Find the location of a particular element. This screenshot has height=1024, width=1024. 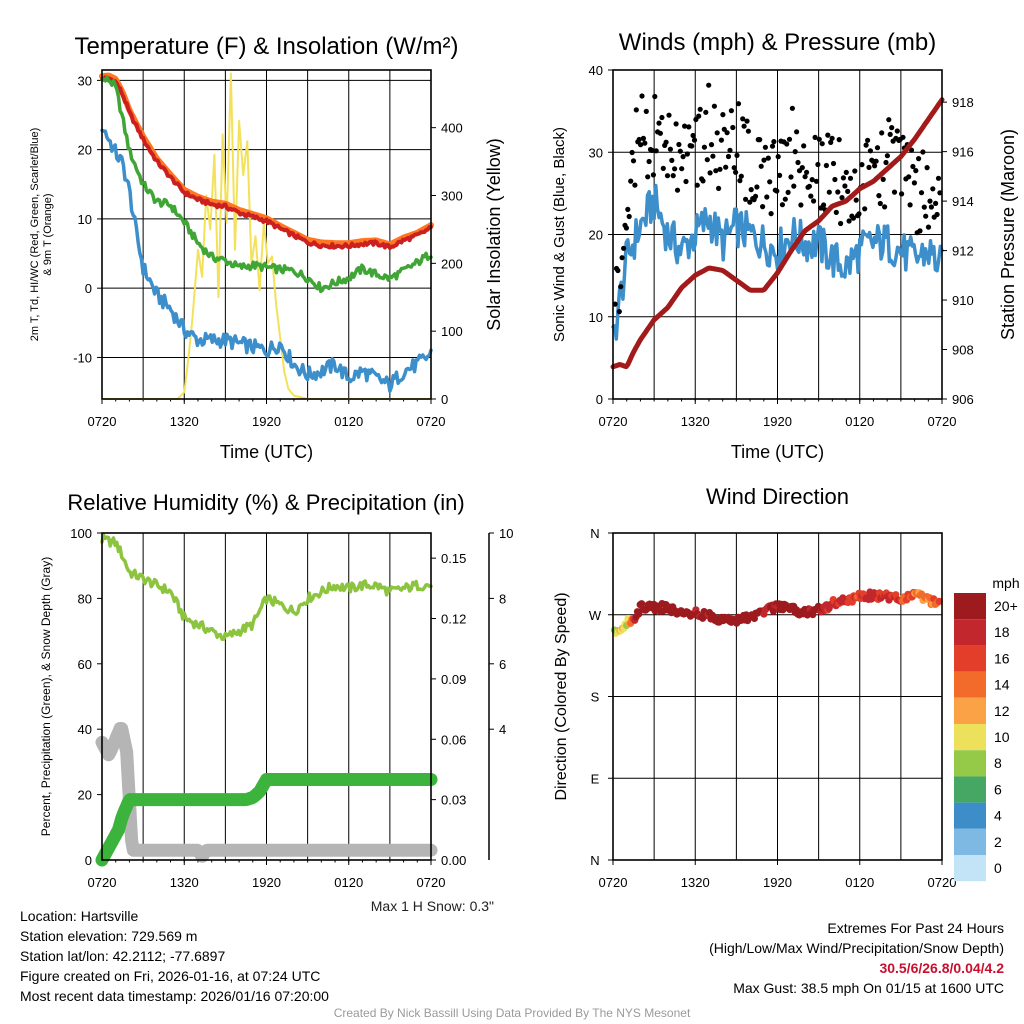

pressure-tick-label: 912 is located at coordinates (963, 251).